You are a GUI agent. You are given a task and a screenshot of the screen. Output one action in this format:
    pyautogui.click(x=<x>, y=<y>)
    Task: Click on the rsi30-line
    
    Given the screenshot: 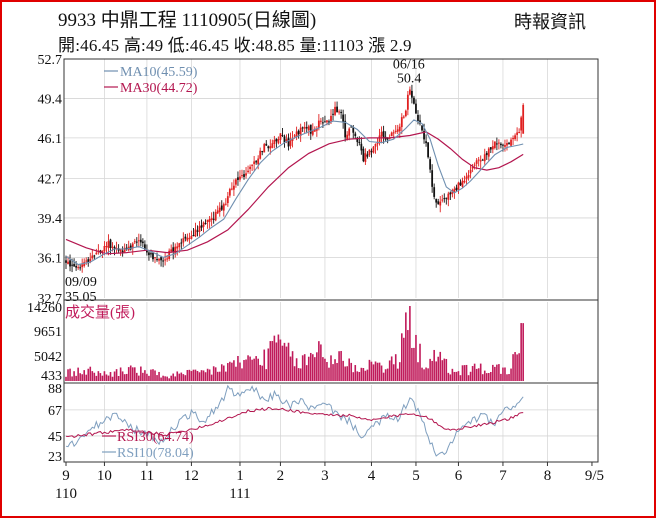 What is the action you would take?
    pyautogui.click(x=294, y=422)
    